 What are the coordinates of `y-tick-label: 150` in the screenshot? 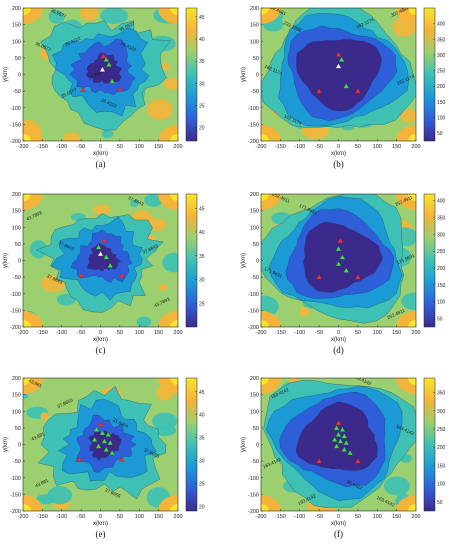 It's located at (16, 212).